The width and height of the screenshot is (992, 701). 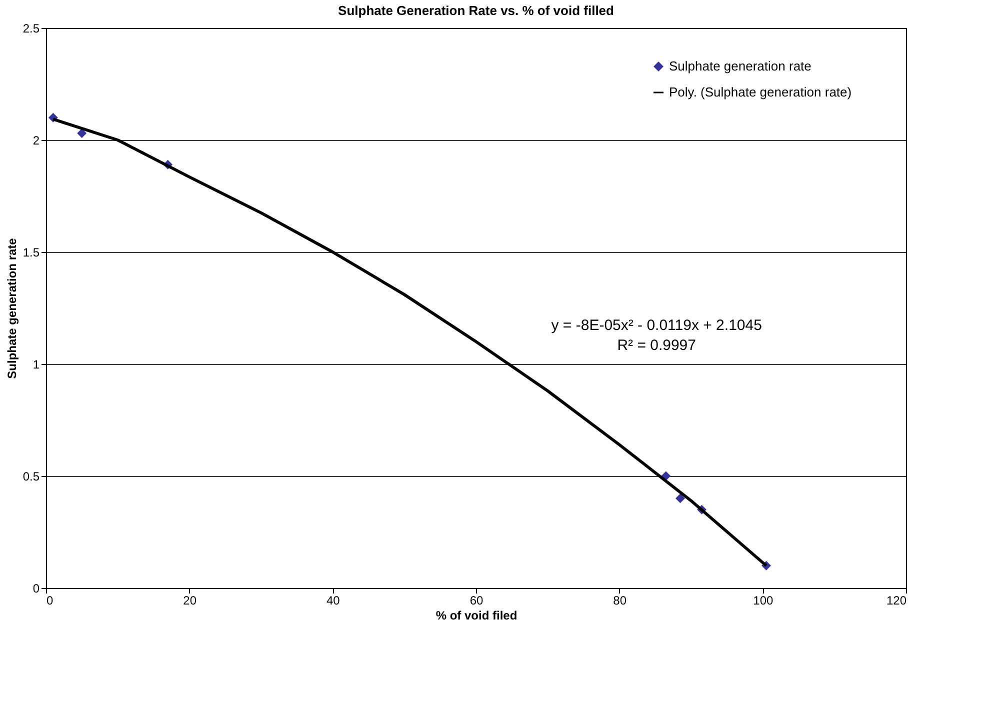 I want to click on y-tick-label: 2, so click(x=36, y=141).